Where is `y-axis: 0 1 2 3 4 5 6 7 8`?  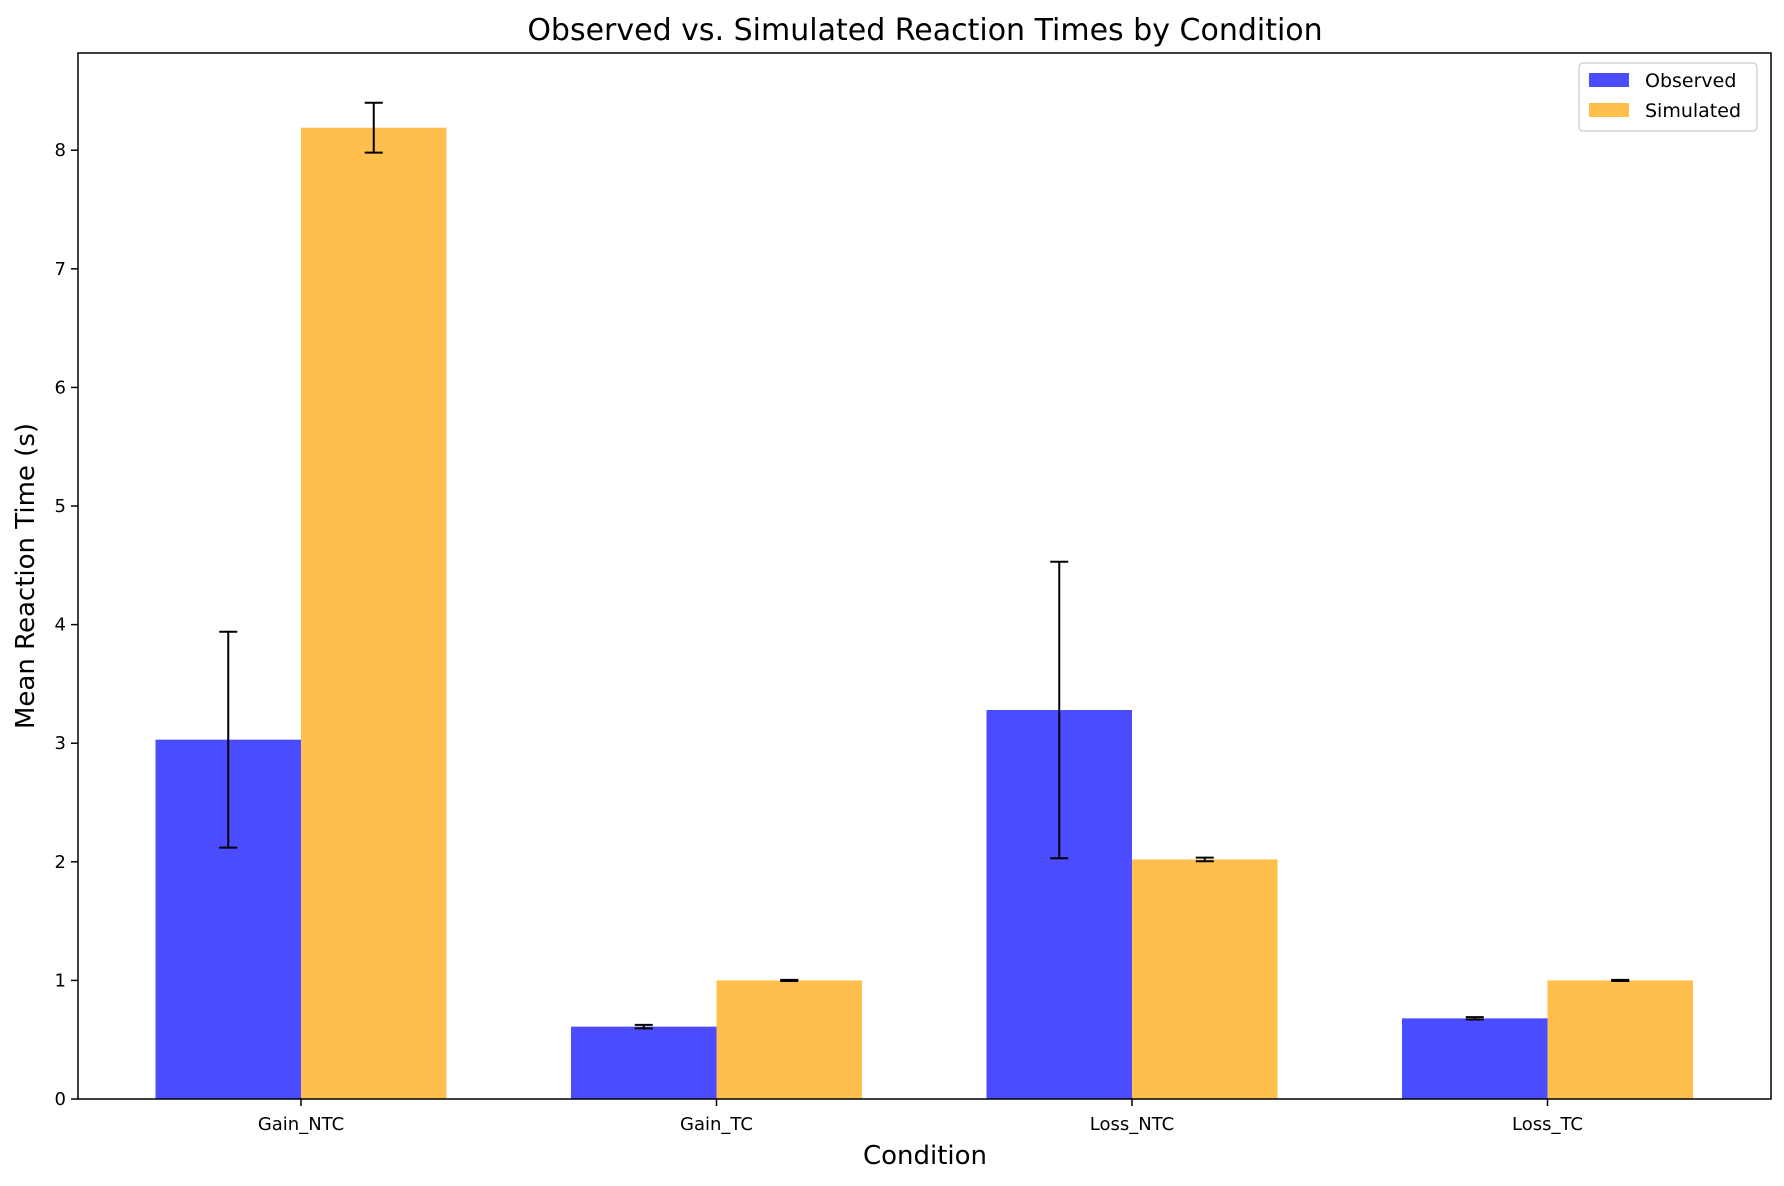
y-axis: 0 1 2 3 4 5 6 7 8 is located at coordinates (66, 625).